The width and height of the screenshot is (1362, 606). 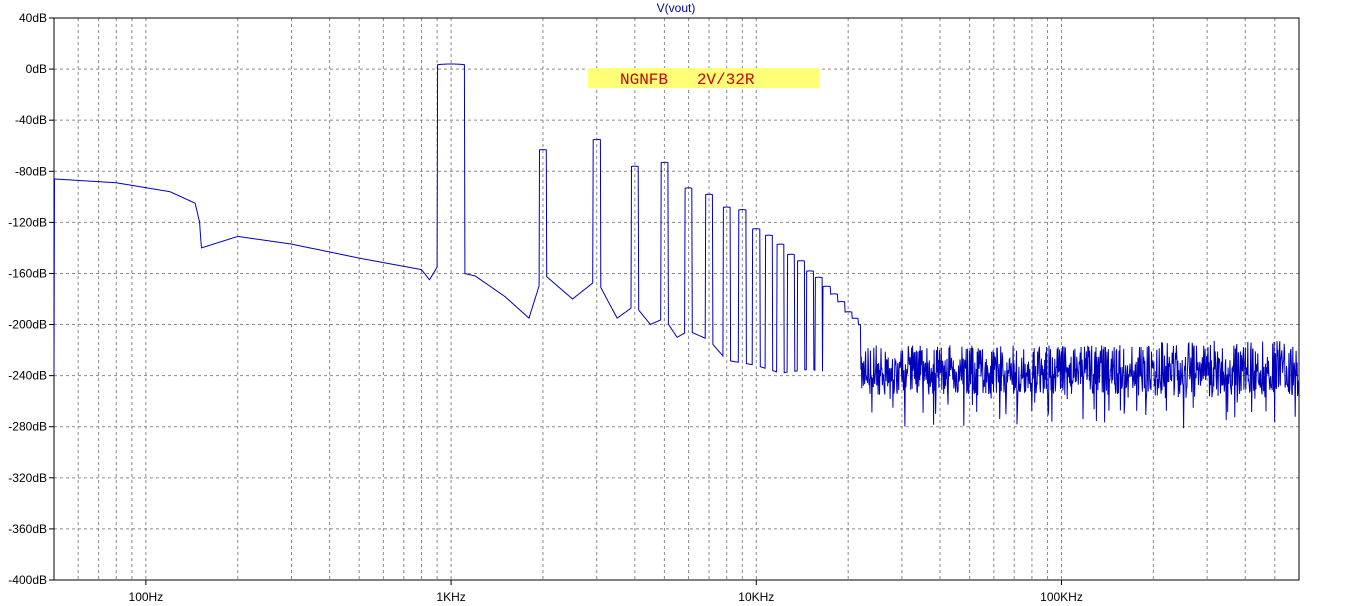 I want to click on annotation-label: NGNFB 2V/32R, so click(x=704, y=78).